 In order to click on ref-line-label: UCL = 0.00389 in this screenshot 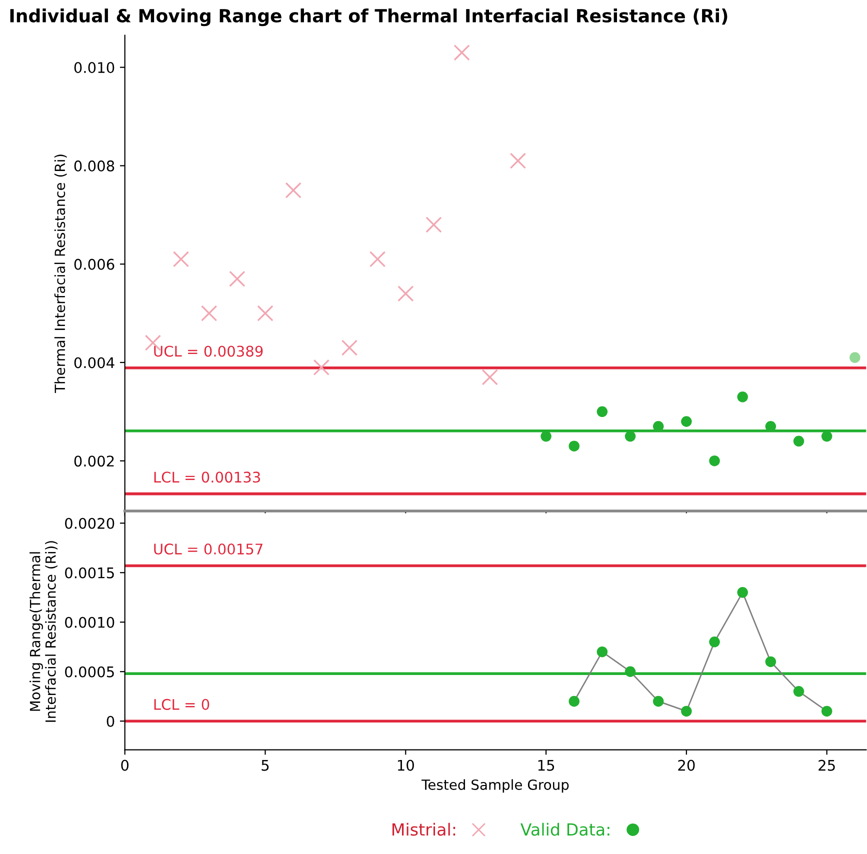, I will do `click(208, 351)`.